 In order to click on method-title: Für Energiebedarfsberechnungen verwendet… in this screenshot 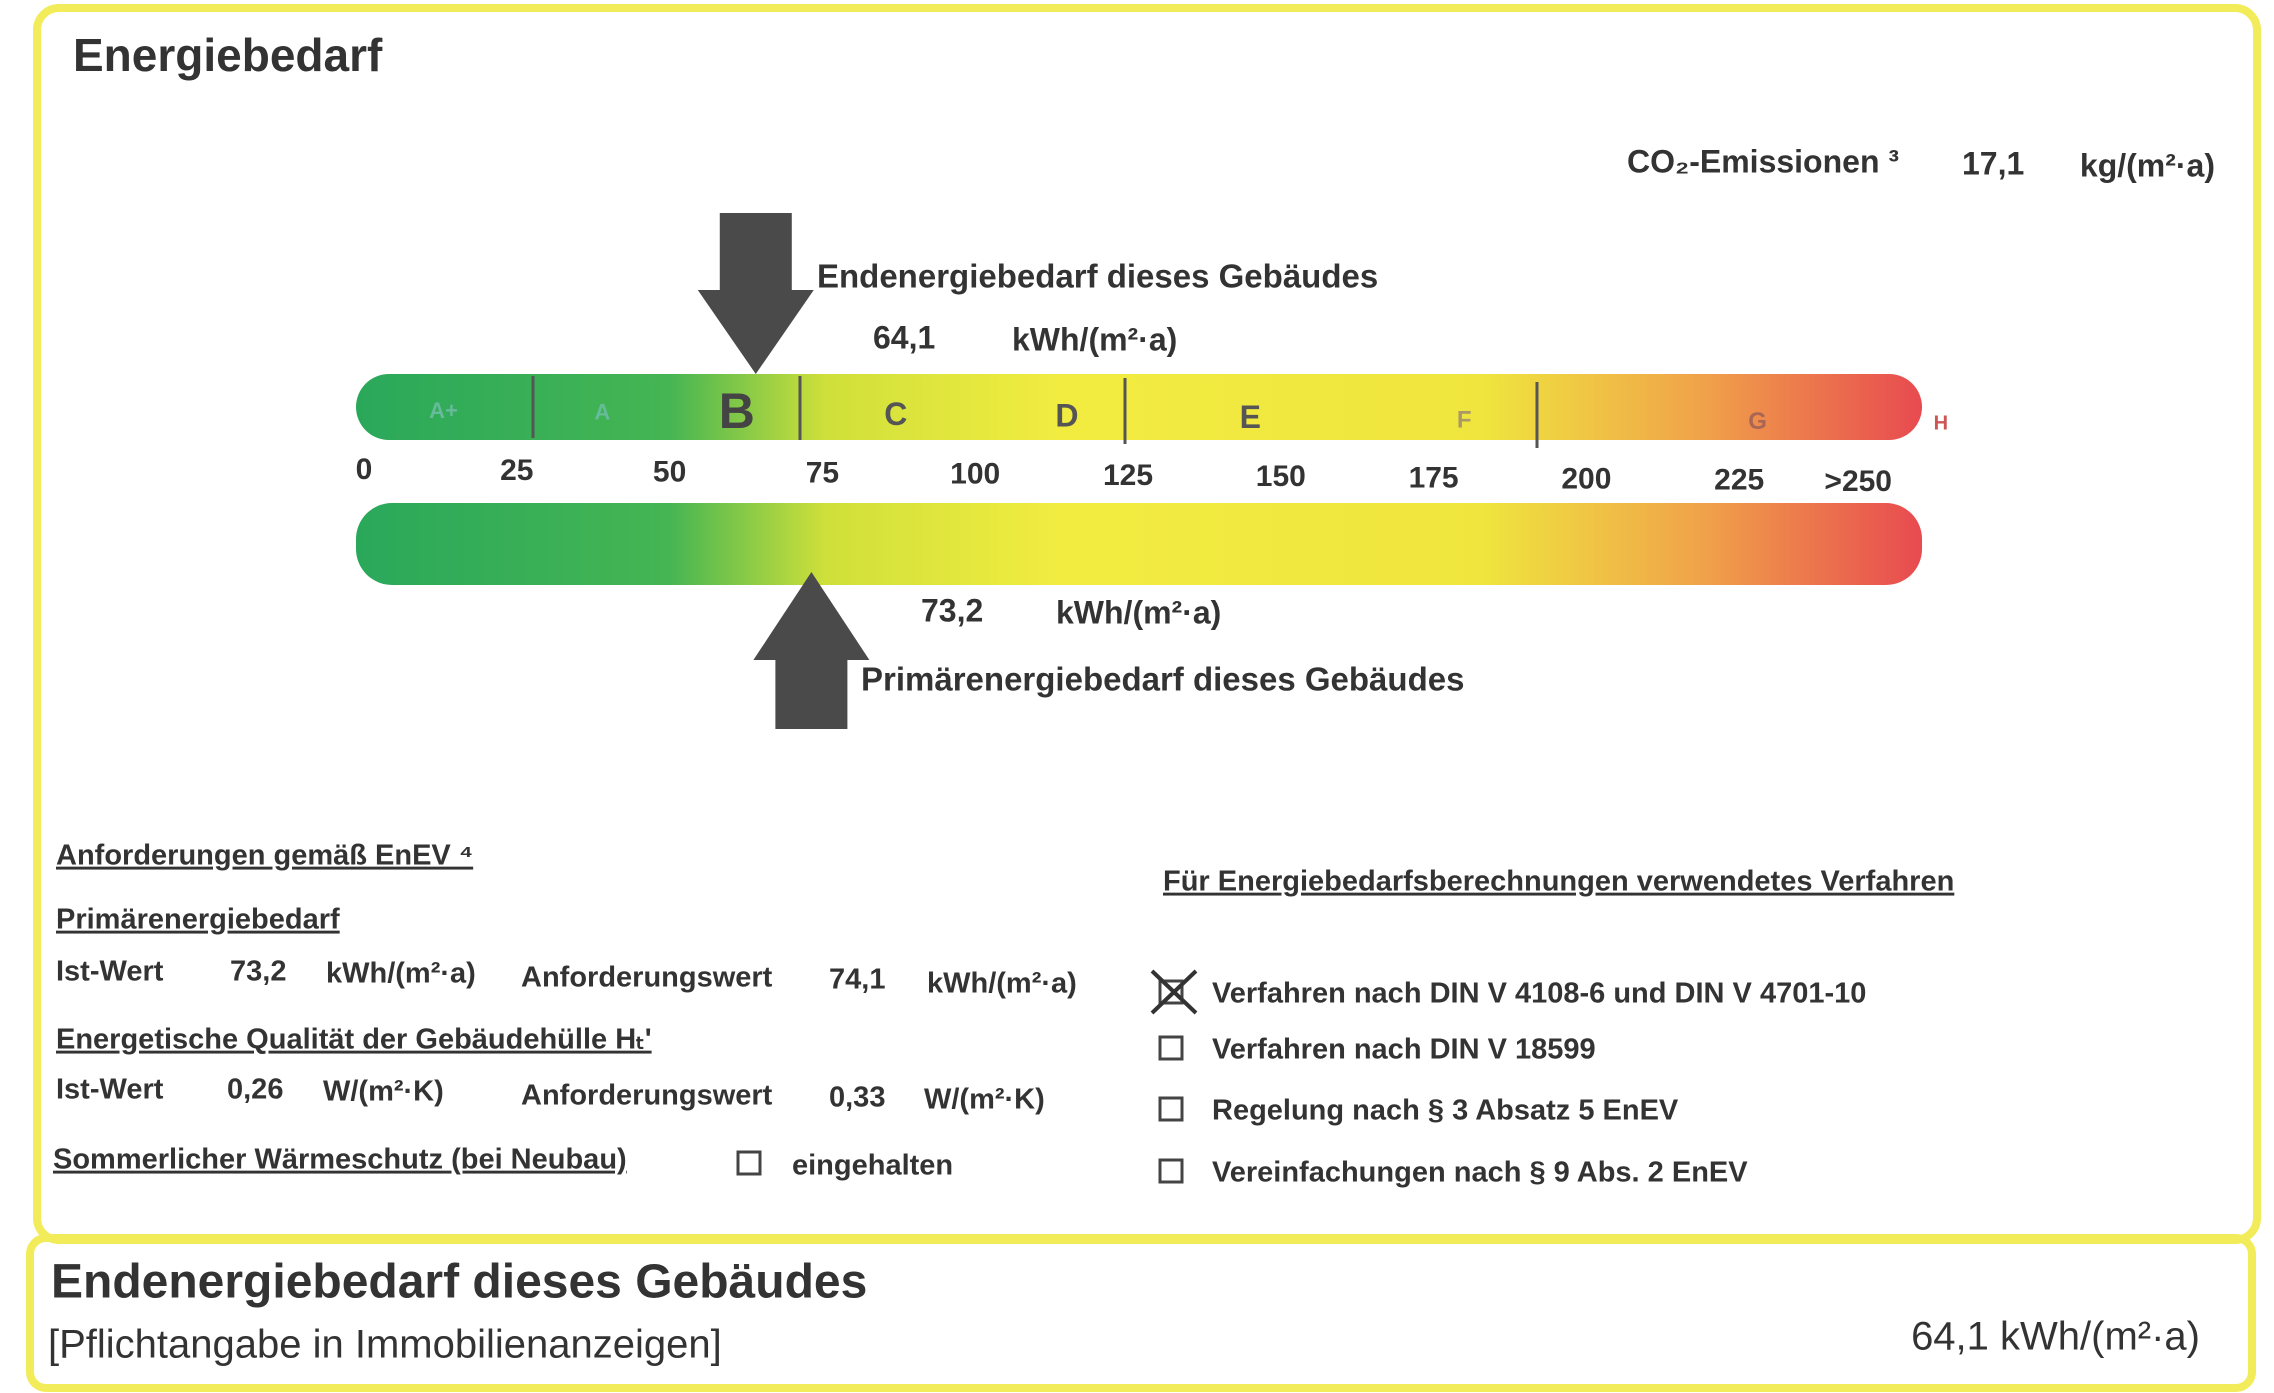, I will do `click(1558, 882)`.